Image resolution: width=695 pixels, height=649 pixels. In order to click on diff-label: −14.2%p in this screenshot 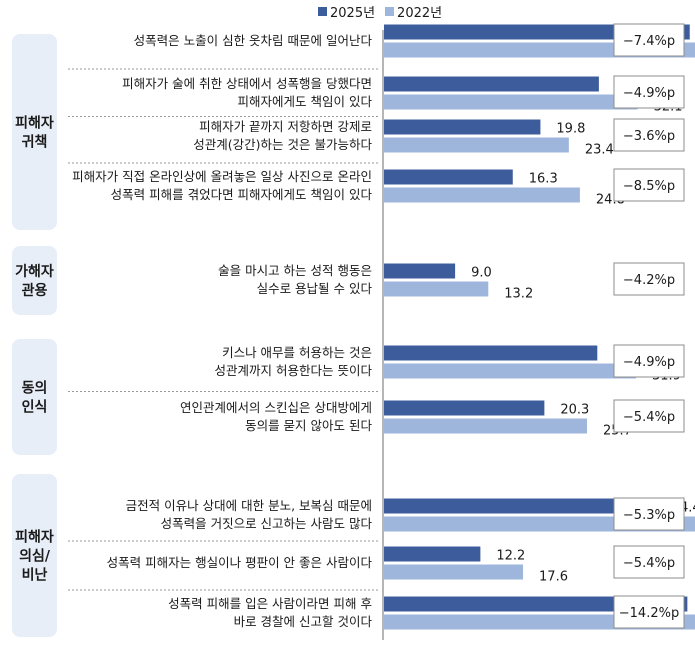, I will do `click(649, 613)`.